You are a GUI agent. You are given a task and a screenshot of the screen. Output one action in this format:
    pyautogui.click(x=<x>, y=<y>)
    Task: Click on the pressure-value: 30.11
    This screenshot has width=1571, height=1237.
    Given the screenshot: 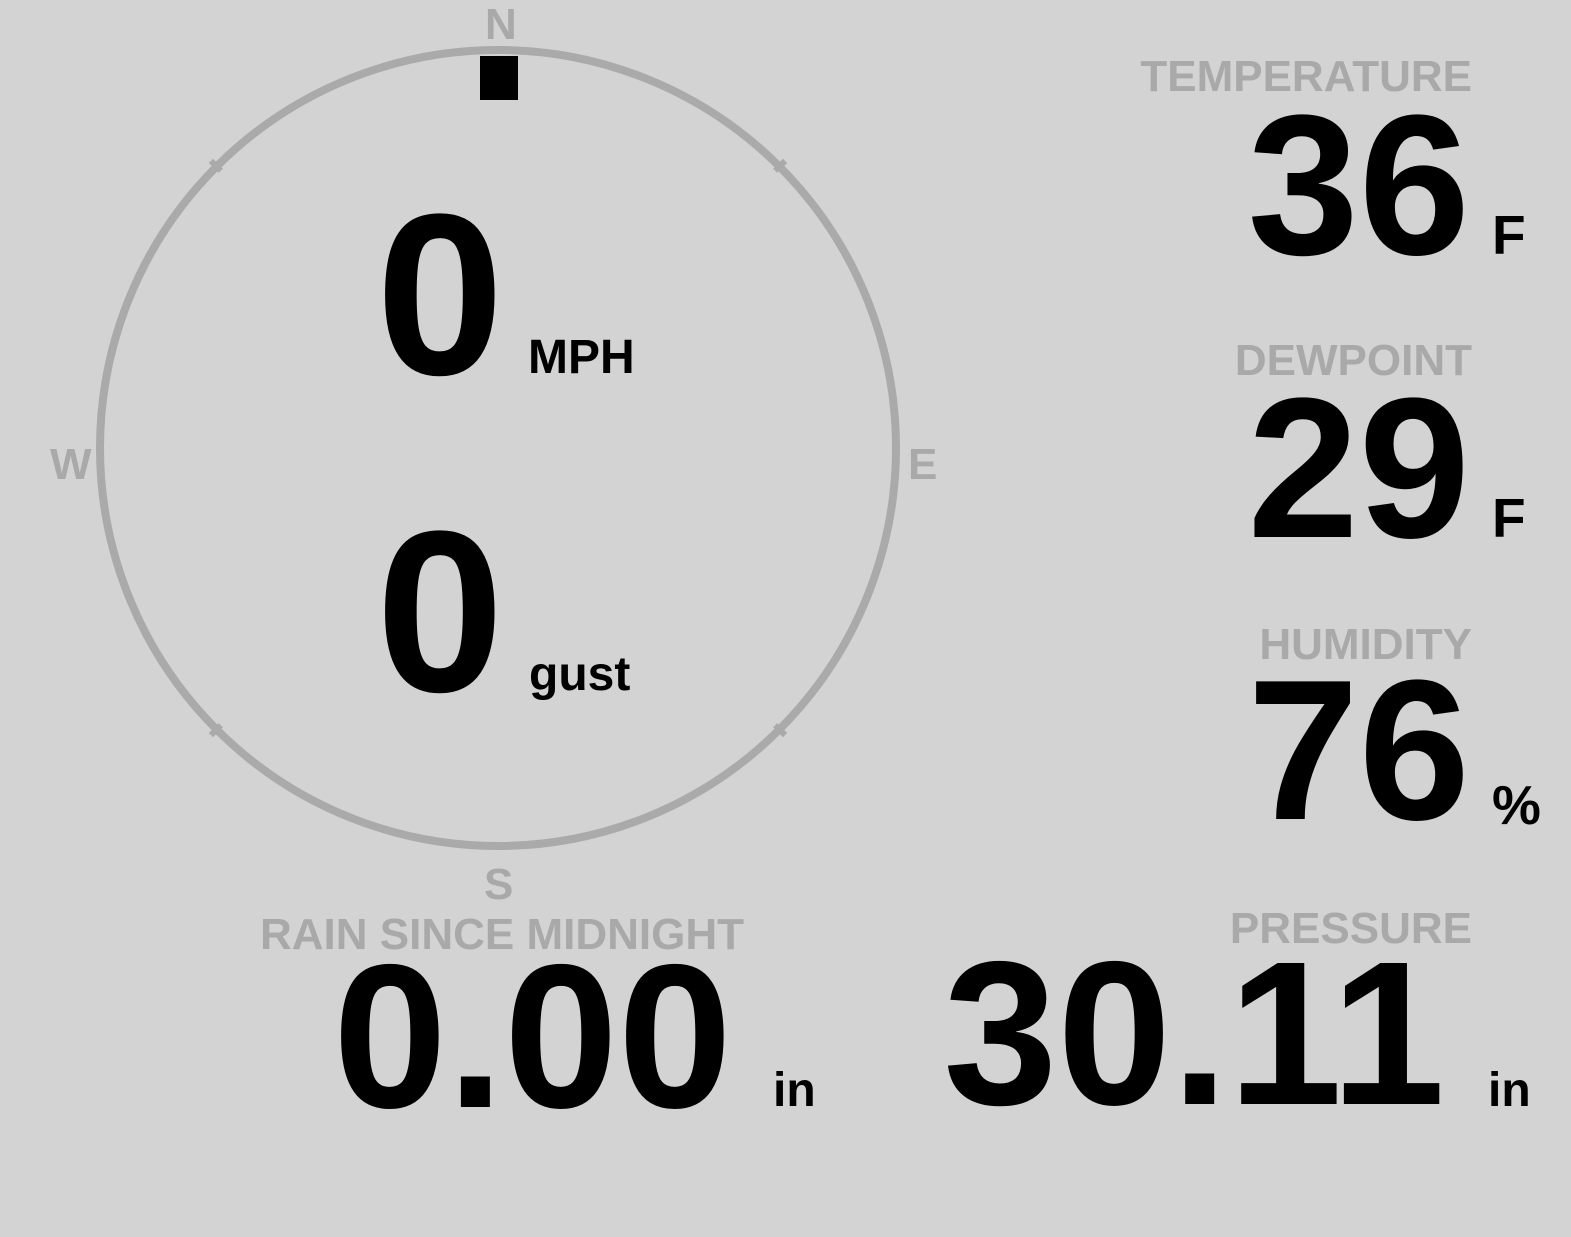 What is the action you would take?
    pyautogui.click(x=1194, y=1033)
    